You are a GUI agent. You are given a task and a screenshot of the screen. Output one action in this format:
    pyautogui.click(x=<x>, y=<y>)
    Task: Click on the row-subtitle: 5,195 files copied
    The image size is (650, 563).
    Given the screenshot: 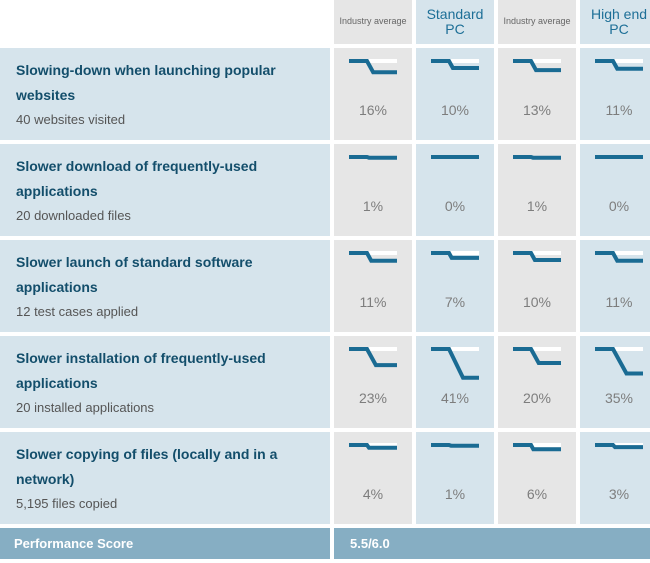 What is the action you would take?
    pyautogui.click(x=67, y=503)
    